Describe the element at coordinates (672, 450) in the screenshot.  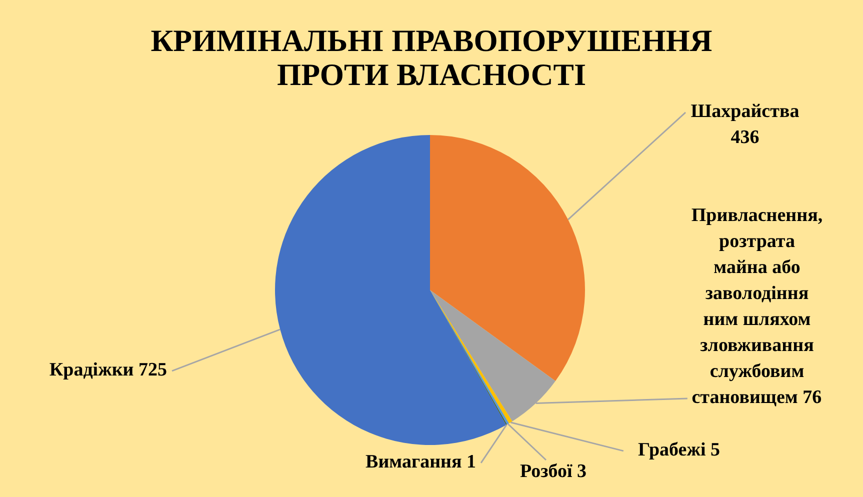
I see `slice-label: Грабежі` at that location.